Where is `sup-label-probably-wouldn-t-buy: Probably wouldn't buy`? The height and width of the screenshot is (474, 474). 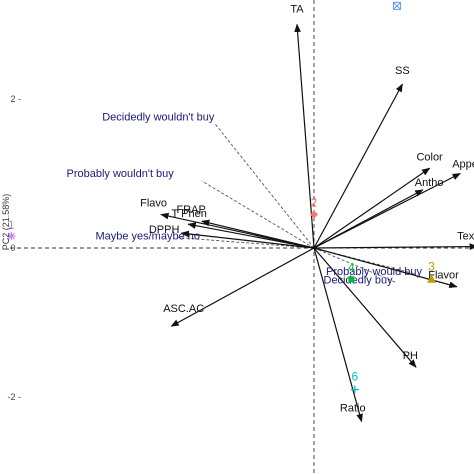
sup-label-probably-wouldn-t-buy: Probably wouldn't buy is located at coordinates (121, 174).